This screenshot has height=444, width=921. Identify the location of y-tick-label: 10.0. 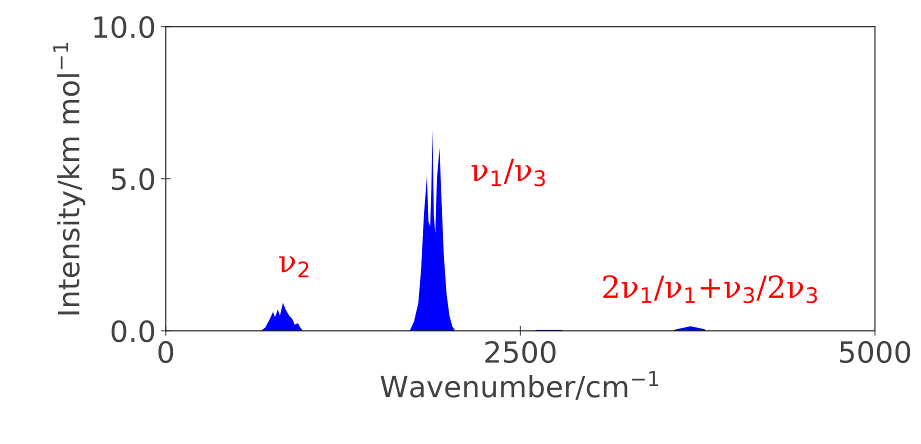
(124, 27).